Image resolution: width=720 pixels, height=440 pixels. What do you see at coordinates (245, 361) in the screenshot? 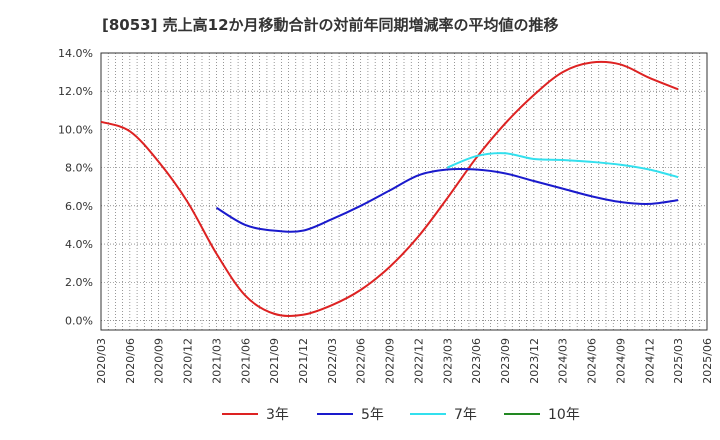
I see `x-tick-label: 2021/06` at bounding box center [245, 361].